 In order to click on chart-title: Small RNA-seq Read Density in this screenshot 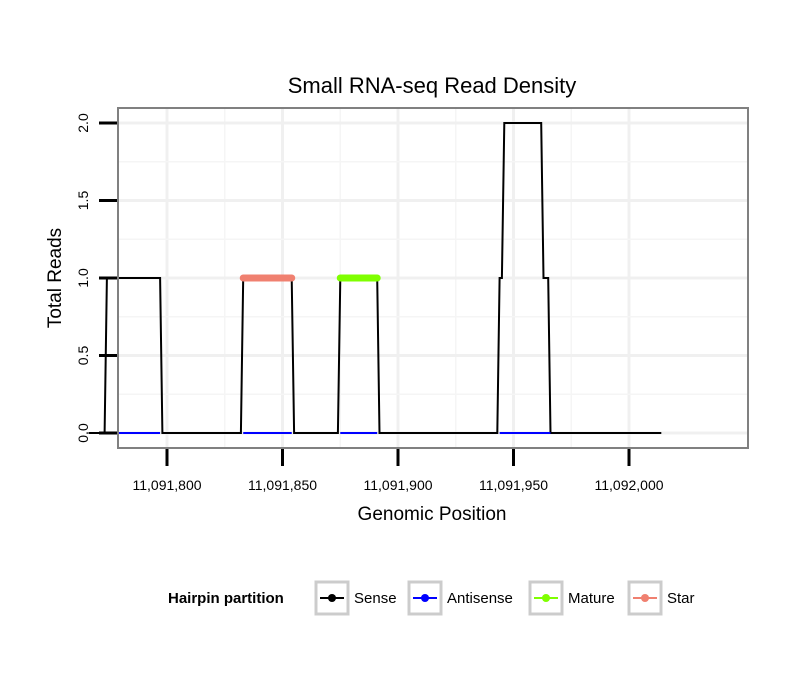, I will do `click(432, 85)`.